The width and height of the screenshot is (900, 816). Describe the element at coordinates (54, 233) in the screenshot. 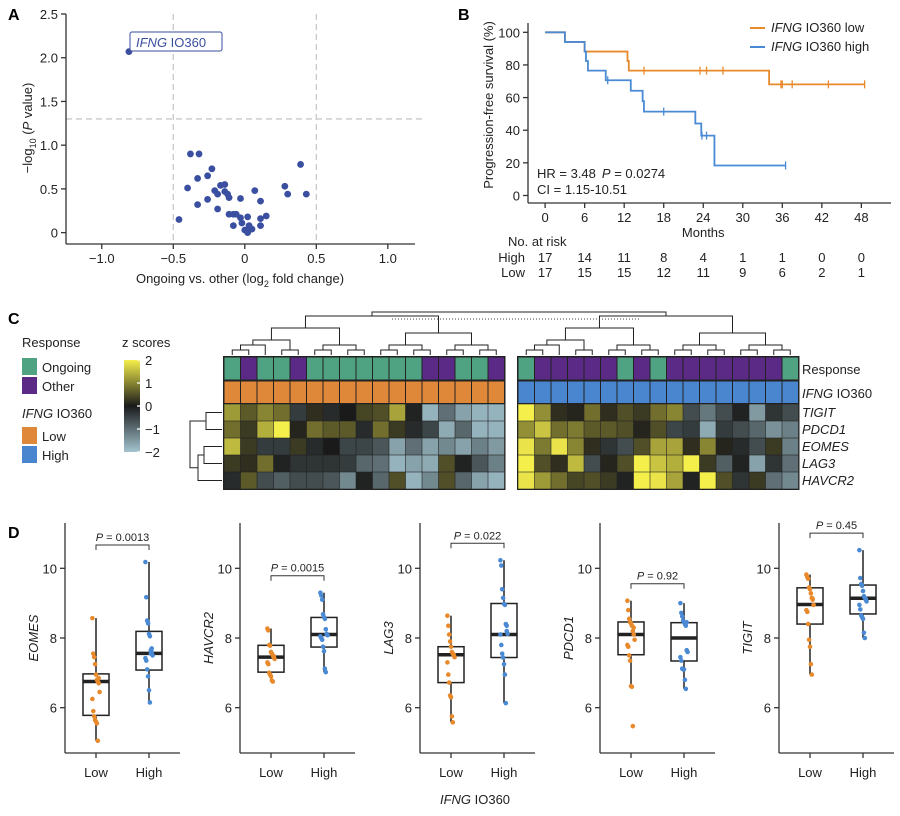

I see `y-tick-label: 0` at that location.